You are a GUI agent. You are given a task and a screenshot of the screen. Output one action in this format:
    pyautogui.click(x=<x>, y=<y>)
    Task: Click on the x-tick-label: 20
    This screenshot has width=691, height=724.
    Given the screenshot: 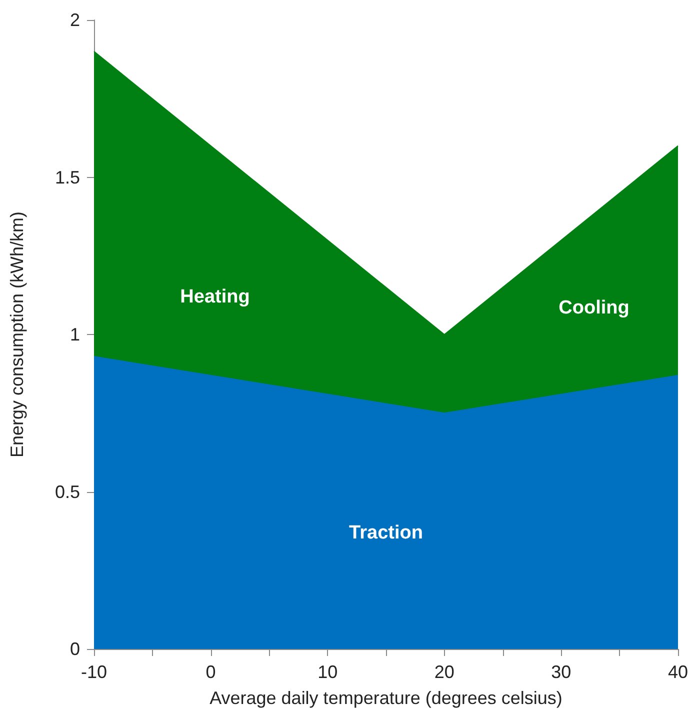 What is the action you would take?
    pyautogui.click(x=444, y=672)
    